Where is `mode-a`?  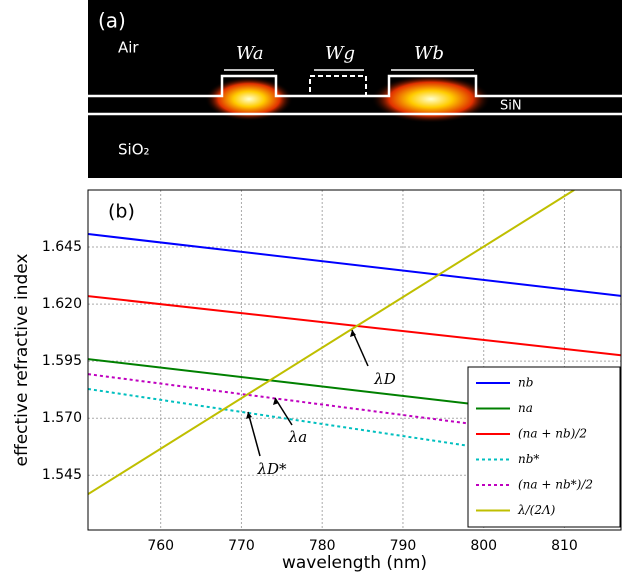 mode-a is located at coordinates (249, 99).